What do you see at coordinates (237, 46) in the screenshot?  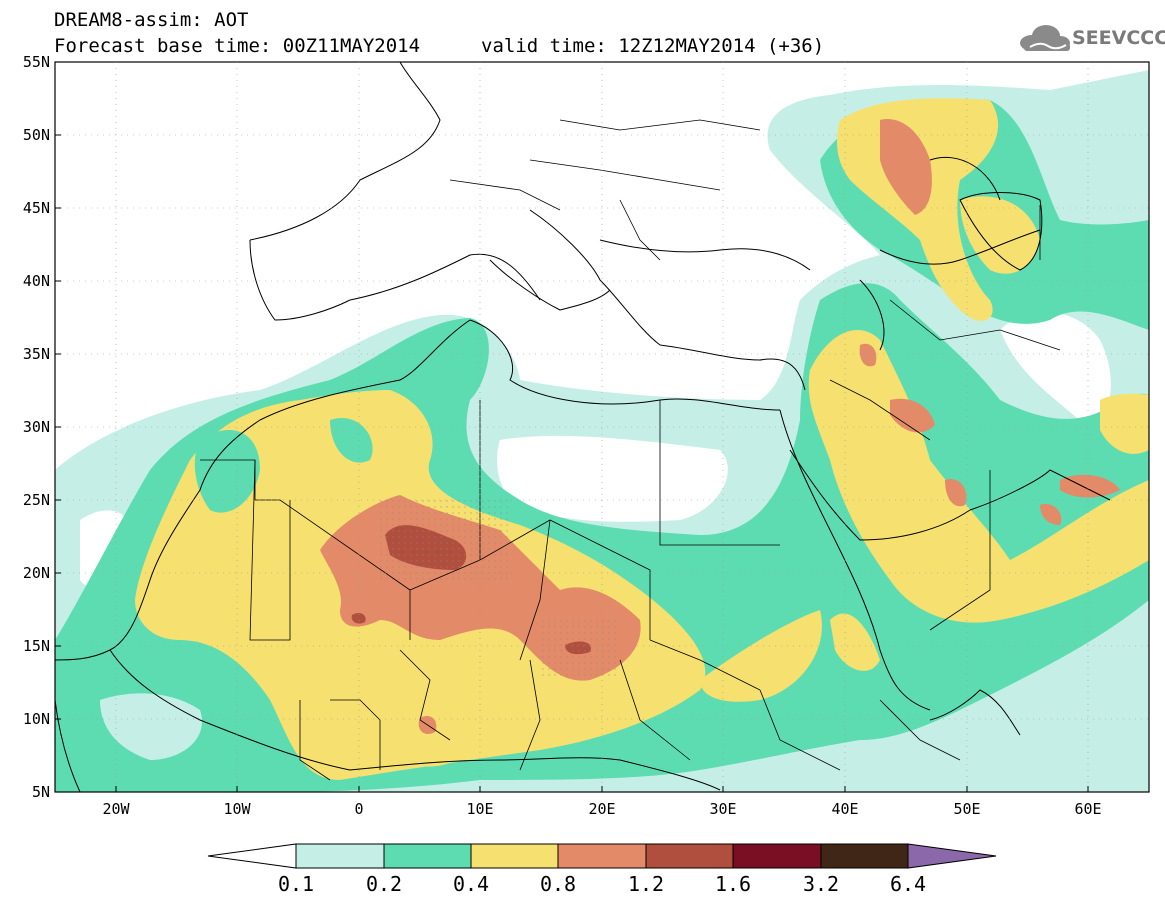 I see `title-line-2: Forecast base time: 00Z11MAY2014` at bounding box center [237, 46].